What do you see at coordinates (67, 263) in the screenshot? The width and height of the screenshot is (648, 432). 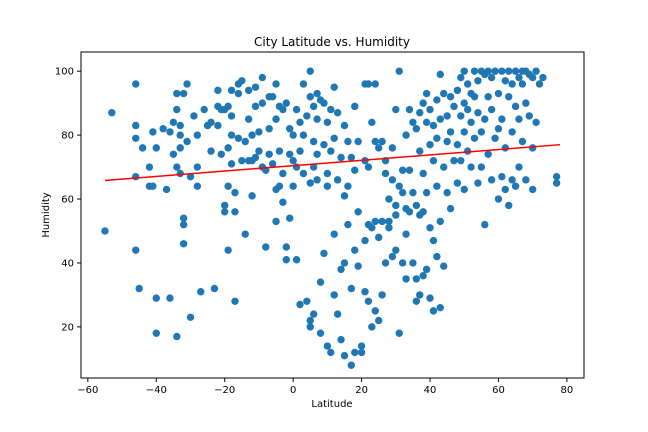 I see `y-tick-label: 40` at bounding box center [67, 263].